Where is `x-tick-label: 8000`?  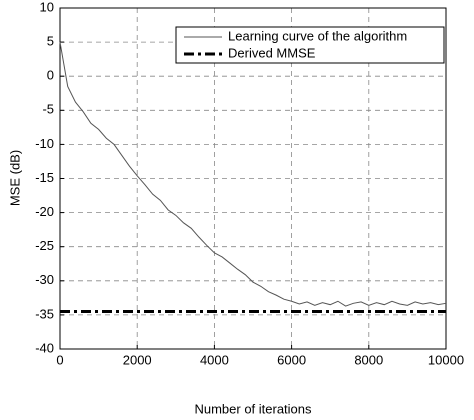
x-tick-label: 8000 is located at coordinates (368, 359).